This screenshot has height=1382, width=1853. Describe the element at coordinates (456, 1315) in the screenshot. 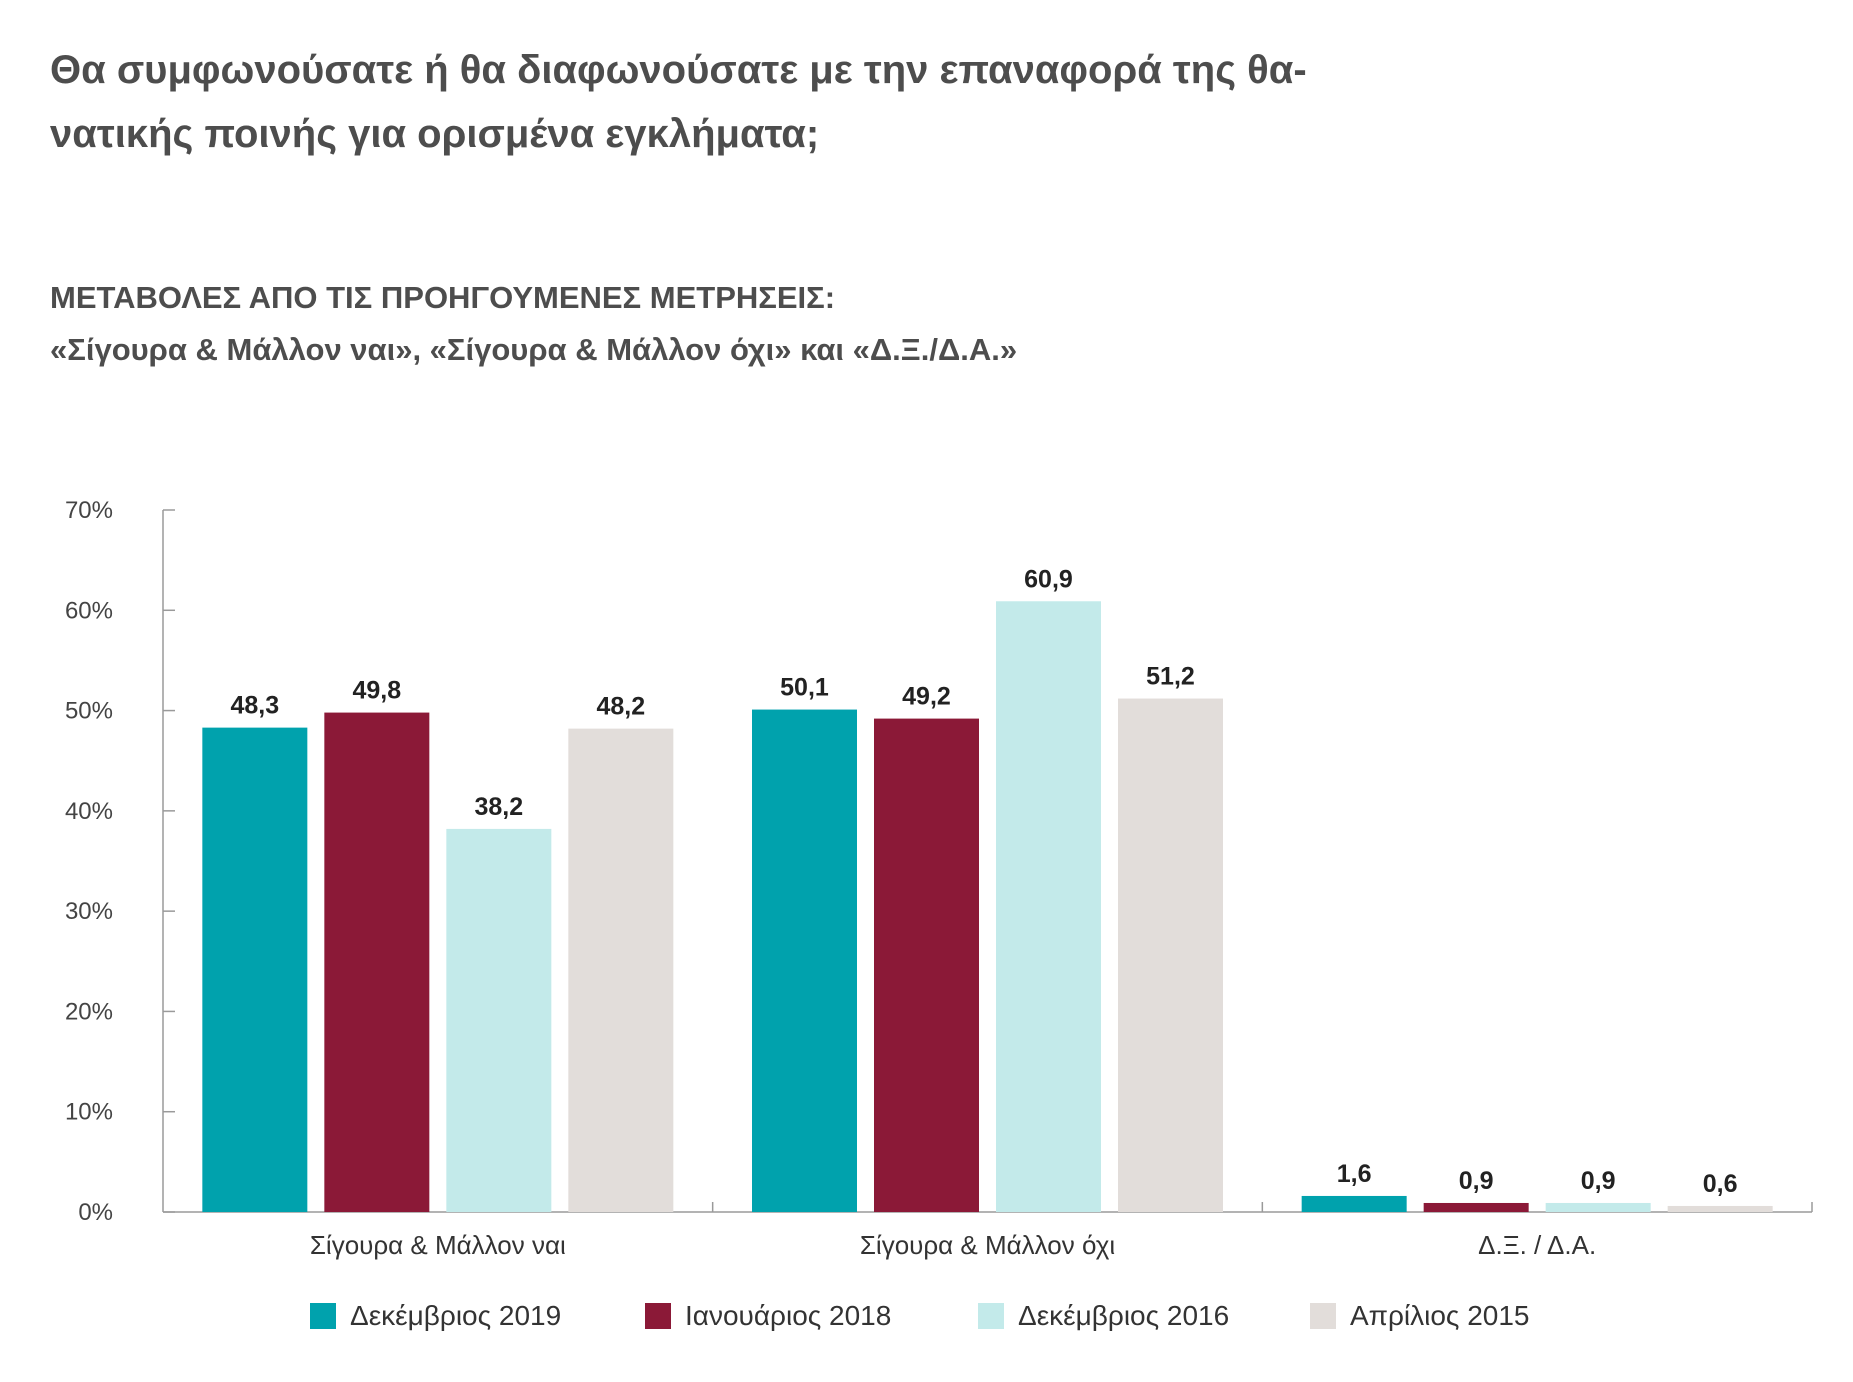

I see `legend-label: Δεκέμβριος 2019` at that location.